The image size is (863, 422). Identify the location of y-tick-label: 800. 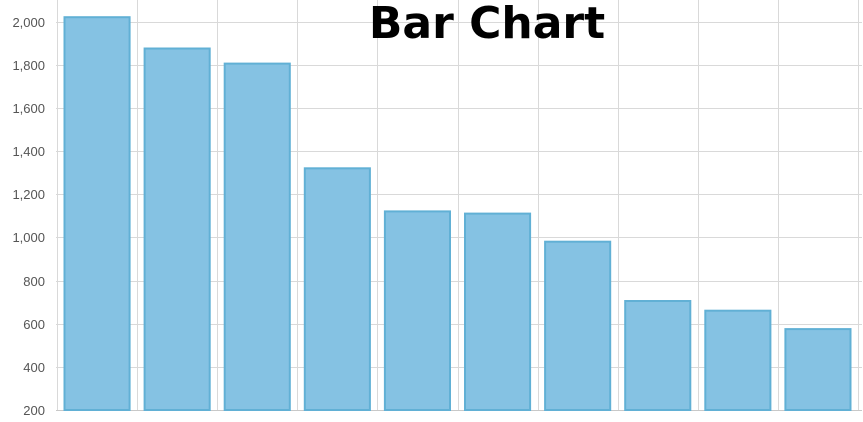
(34, 281).